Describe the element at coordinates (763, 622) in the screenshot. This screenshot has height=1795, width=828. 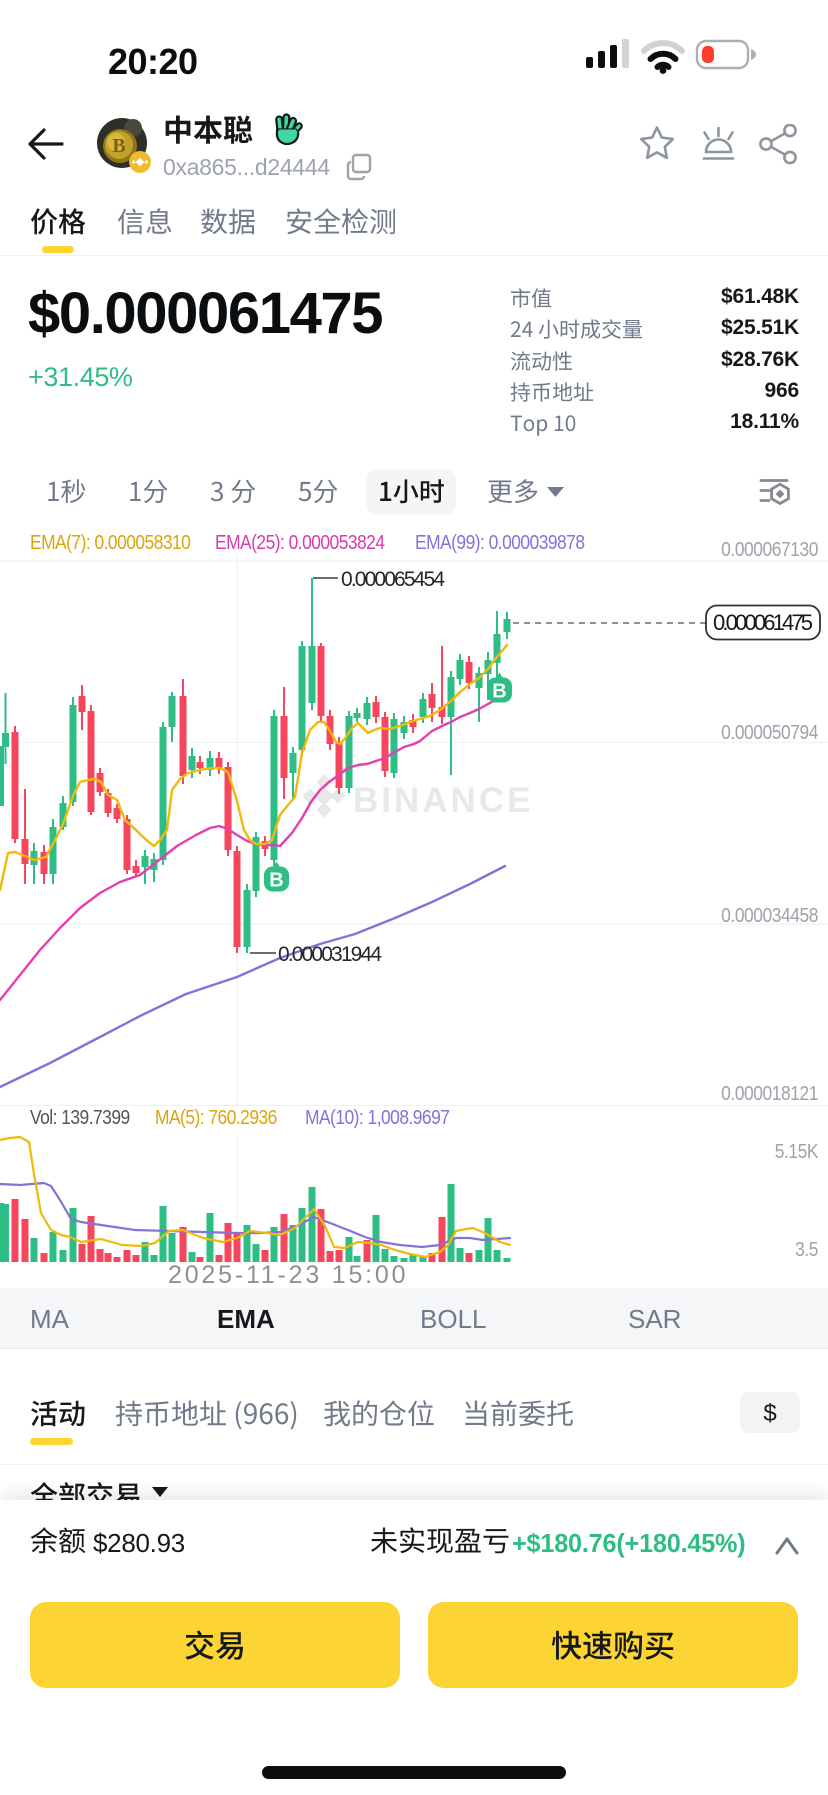
I see `svg-text: 0.000061475` at that location.